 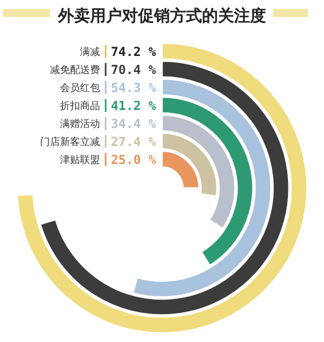 What do you see at coordinates (133, 159) in the screenshot?
I see `data-label: 25.0 %` at bounding box center [133, 159].